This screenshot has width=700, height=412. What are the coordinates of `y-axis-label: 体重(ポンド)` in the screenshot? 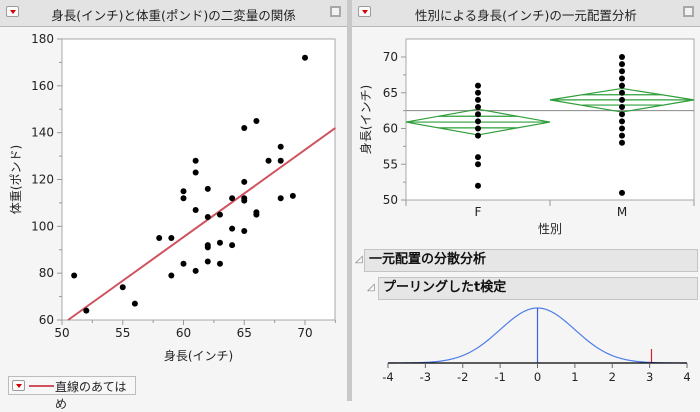 It's located at (16, 179).